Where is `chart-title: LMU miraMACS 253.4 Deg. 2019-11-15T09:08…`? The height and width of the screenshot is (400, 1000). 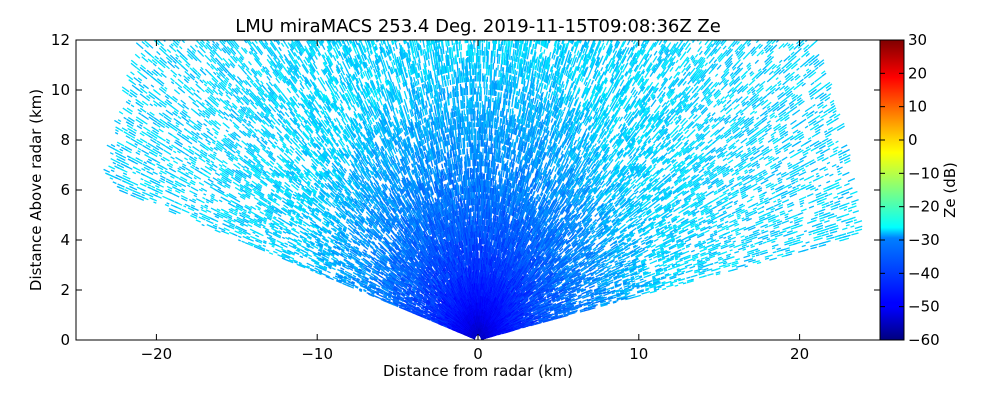
chart-title: LMU miraMACS 253.4 Deg. 2019-11-15T09:08… is located at coordinates (478, 26).